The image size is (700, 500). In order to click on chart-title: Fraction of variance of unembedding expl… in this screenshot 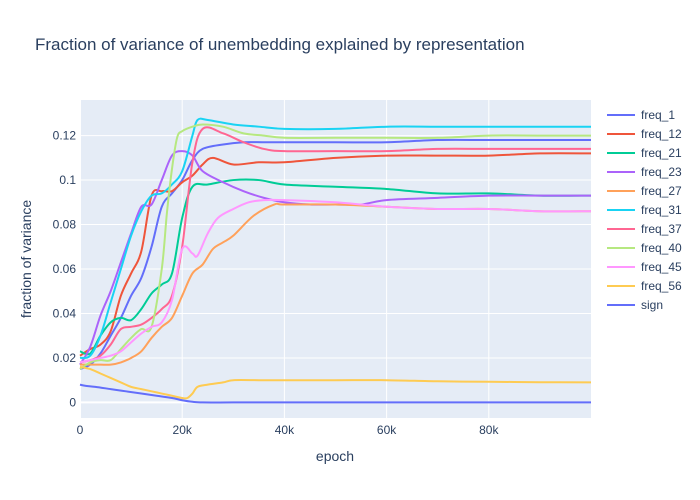, I will do `click(280, 44)`.